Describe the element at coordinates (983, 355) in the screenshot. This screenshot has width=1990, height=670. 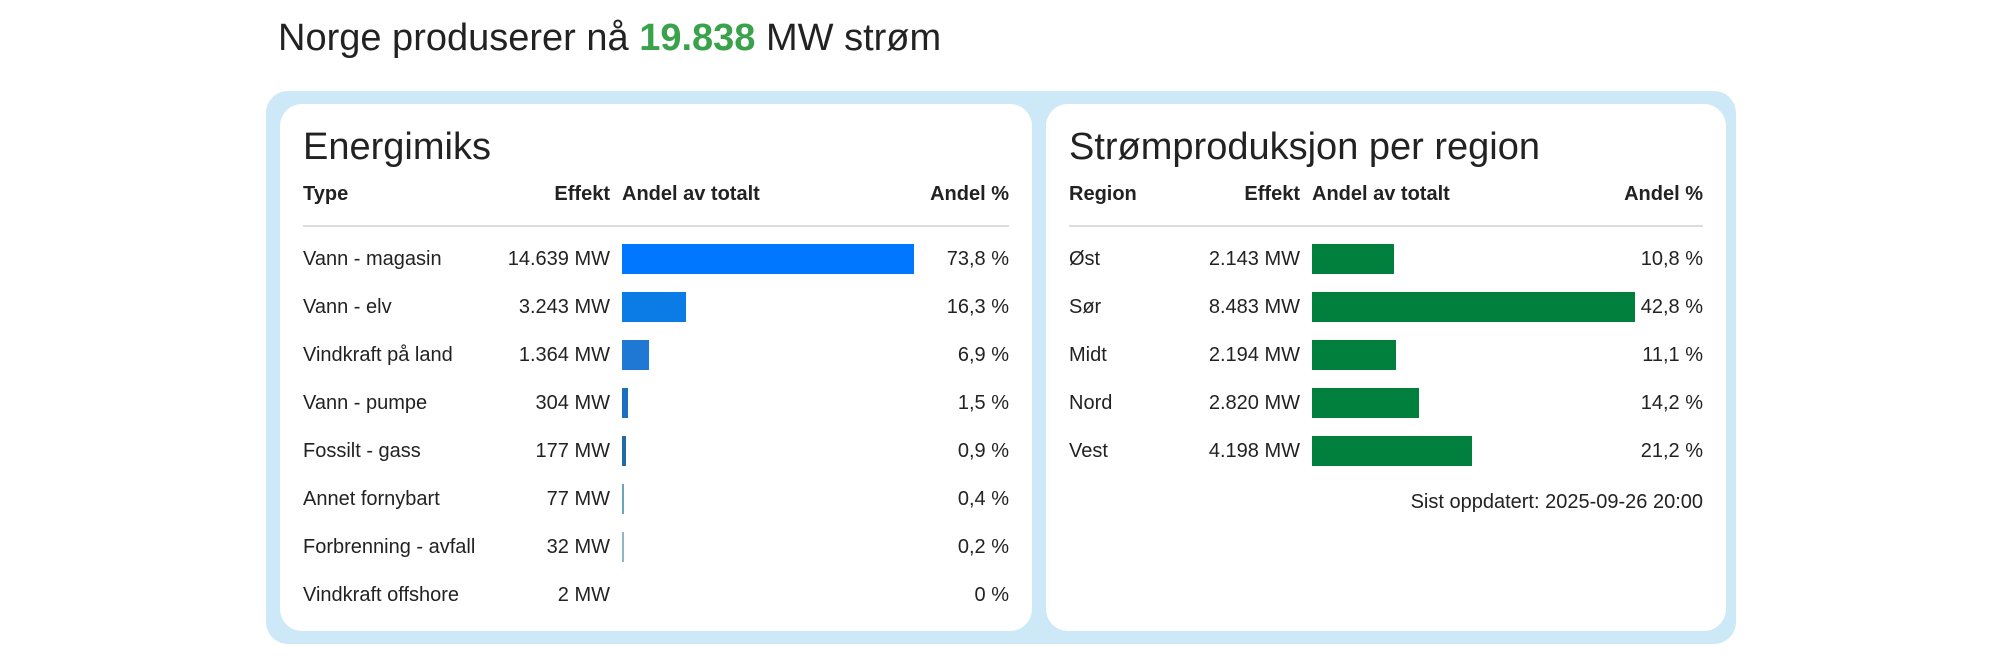
I see `energy-share-pct: 6,9 %` at that location.